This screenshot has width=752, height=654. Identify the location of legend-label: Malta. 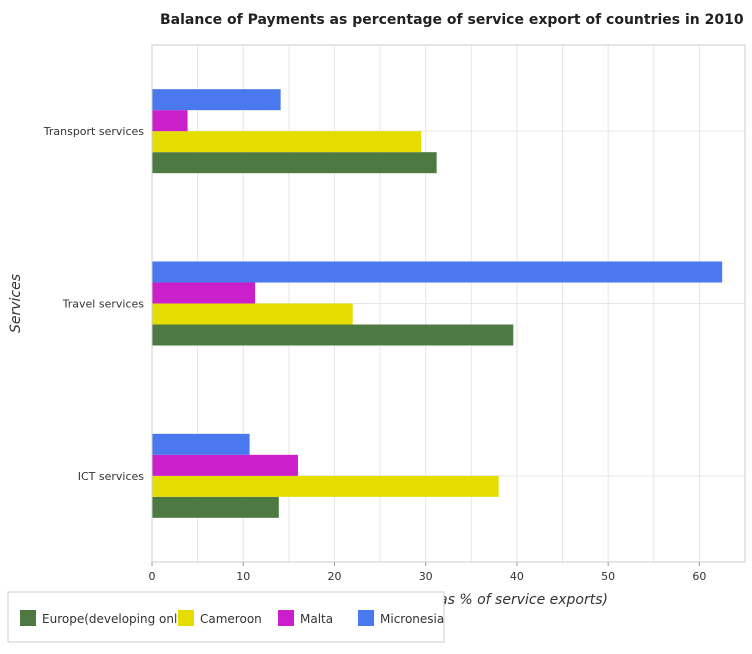
(316, 619).